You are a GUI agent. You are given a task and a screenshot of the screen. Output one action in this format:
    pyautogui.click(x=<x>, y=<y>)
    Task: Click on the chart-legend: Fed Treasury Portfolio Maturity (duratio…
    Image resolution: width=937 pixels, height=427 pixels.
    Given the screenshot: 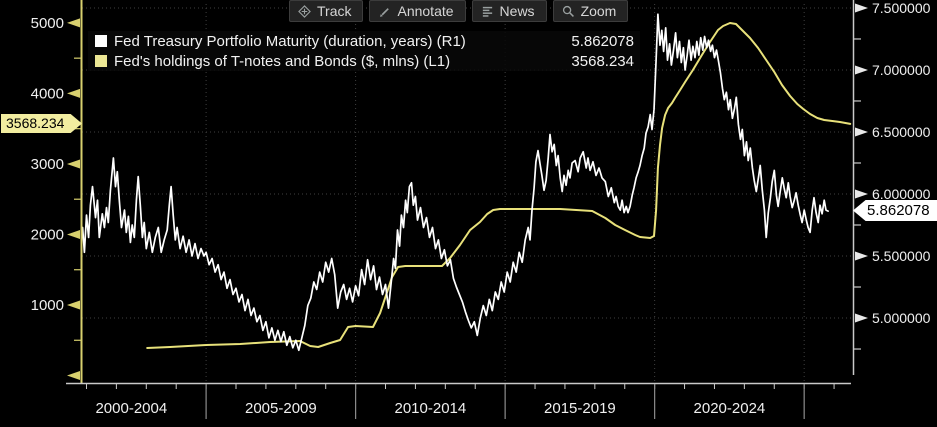 What is the action you would take?
    pyautogui.click(x=364, y=51)
    